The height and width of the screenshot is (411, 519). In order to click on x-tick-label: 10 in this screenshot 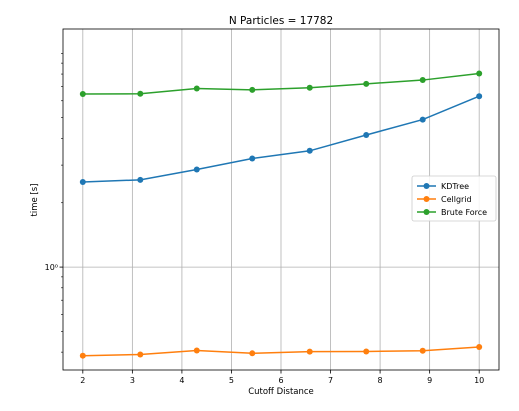, I will do `click(479, 380)`.